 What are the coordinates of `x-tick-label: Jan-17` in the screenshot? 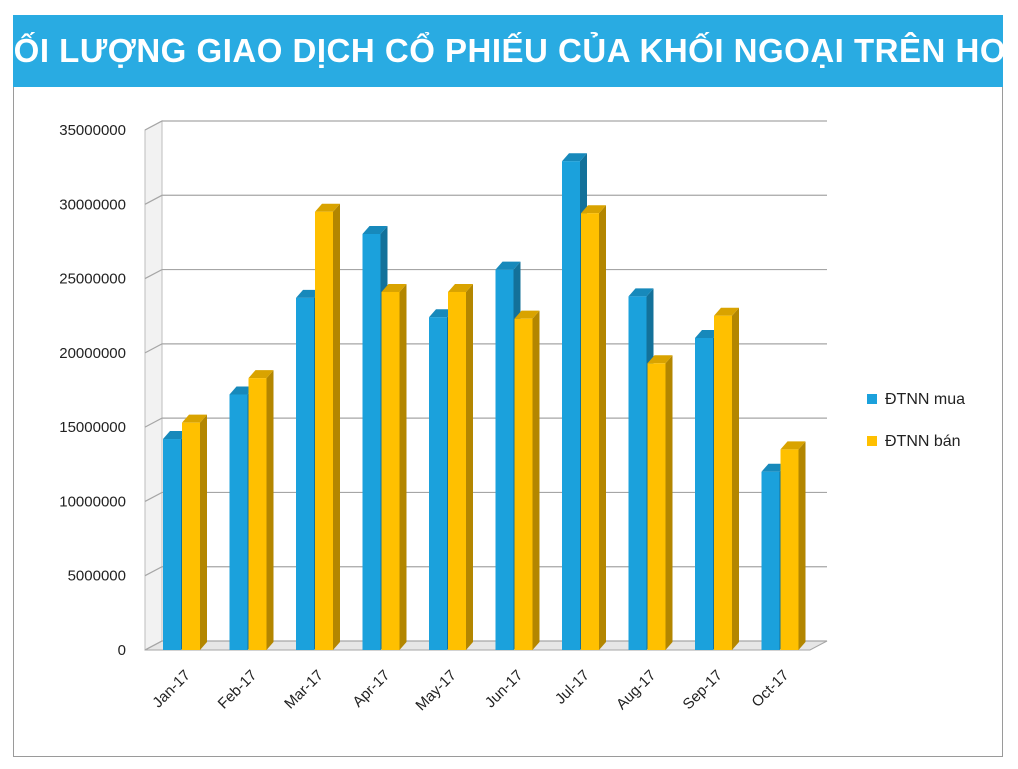 It's located at (171, 689).